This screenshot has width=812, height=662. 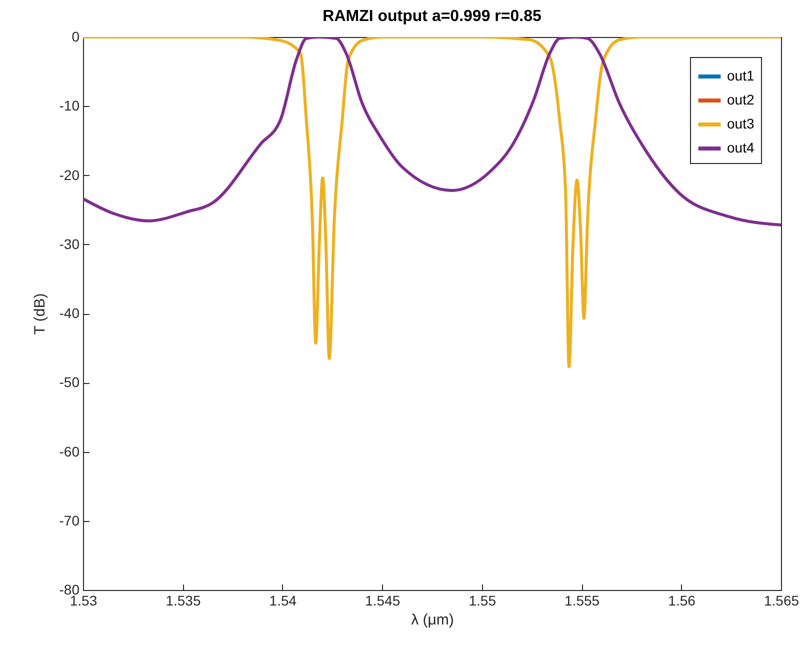 What do you see at coordinates (432, 16) in the screenshot?
I see `chart-title: RAMZI output a=0.999 r=0.85` at bounding box center [432, 16].